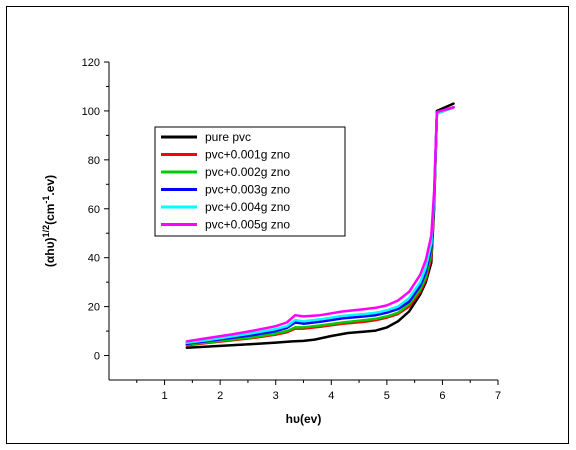 Image resolution: width=576 pixels, height=450 pixels. Describe the element at coordinates (220, 396) in the screenshot. I see `x-tick-label: 2` at that location.